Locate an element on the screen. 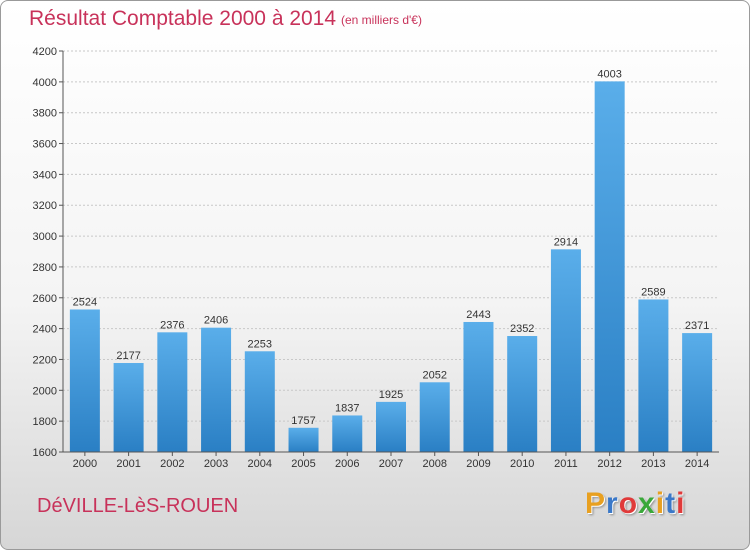 The height and width of the screenshot is (550, 750). y-tick-label: 2400 is located at coordinates (45, 330).